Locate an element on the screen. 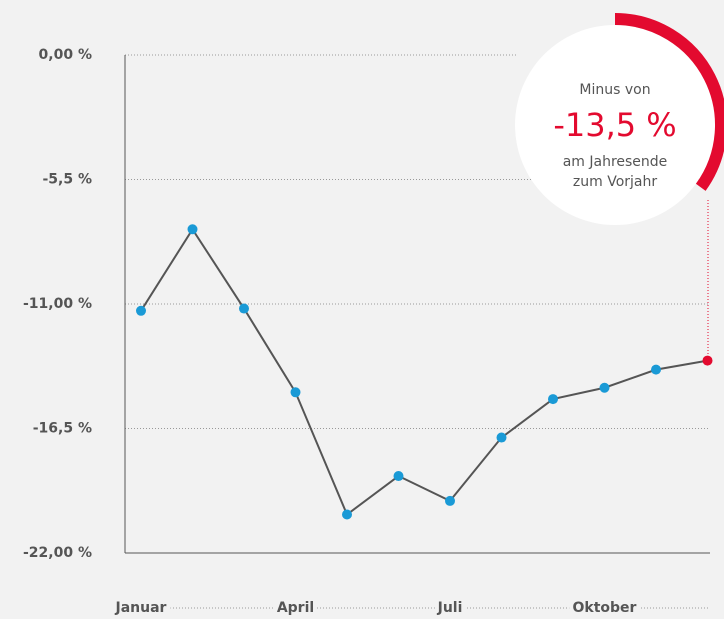 This screenshot has height=619, width=724. annotation-text: am Jahresende is located at coordinates (615, 162).